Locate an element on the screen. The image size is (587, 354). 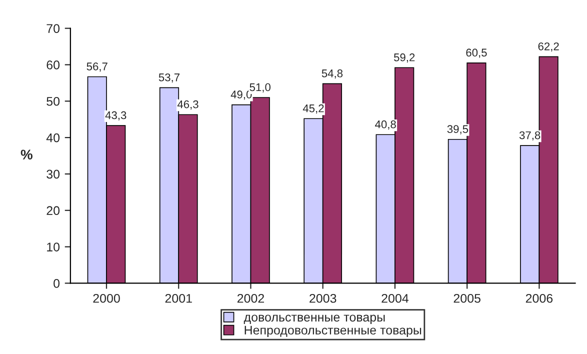
data-label: 59,2 is located at coordinates (404, 58).